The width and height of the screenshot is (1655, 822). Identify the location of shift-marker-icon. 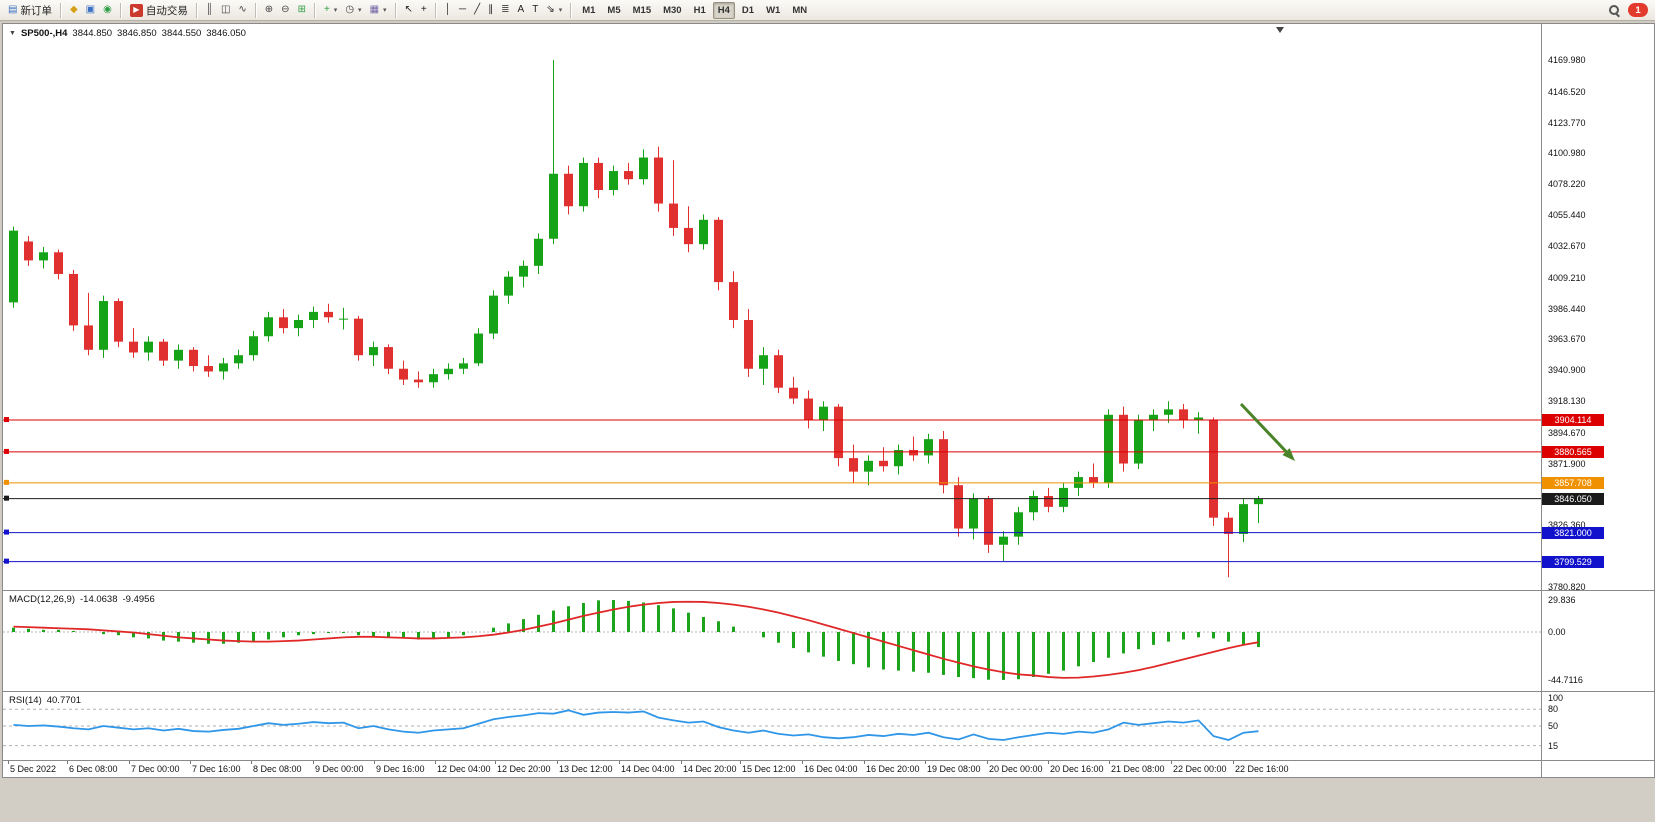
(1280, 30).